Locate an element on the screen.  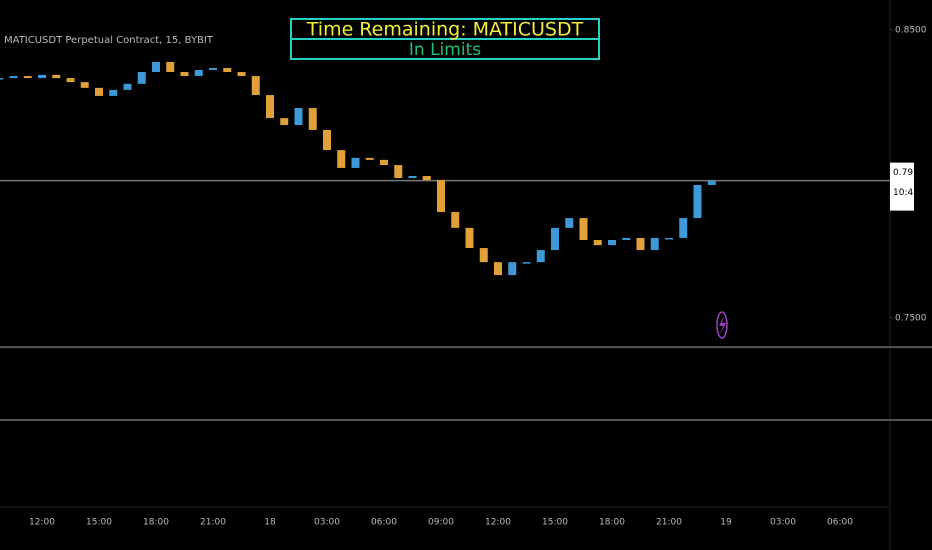
chart-title: MATICUSDT Perpetual Contract, 15, BYBIT is located at coordinates (109, 40).